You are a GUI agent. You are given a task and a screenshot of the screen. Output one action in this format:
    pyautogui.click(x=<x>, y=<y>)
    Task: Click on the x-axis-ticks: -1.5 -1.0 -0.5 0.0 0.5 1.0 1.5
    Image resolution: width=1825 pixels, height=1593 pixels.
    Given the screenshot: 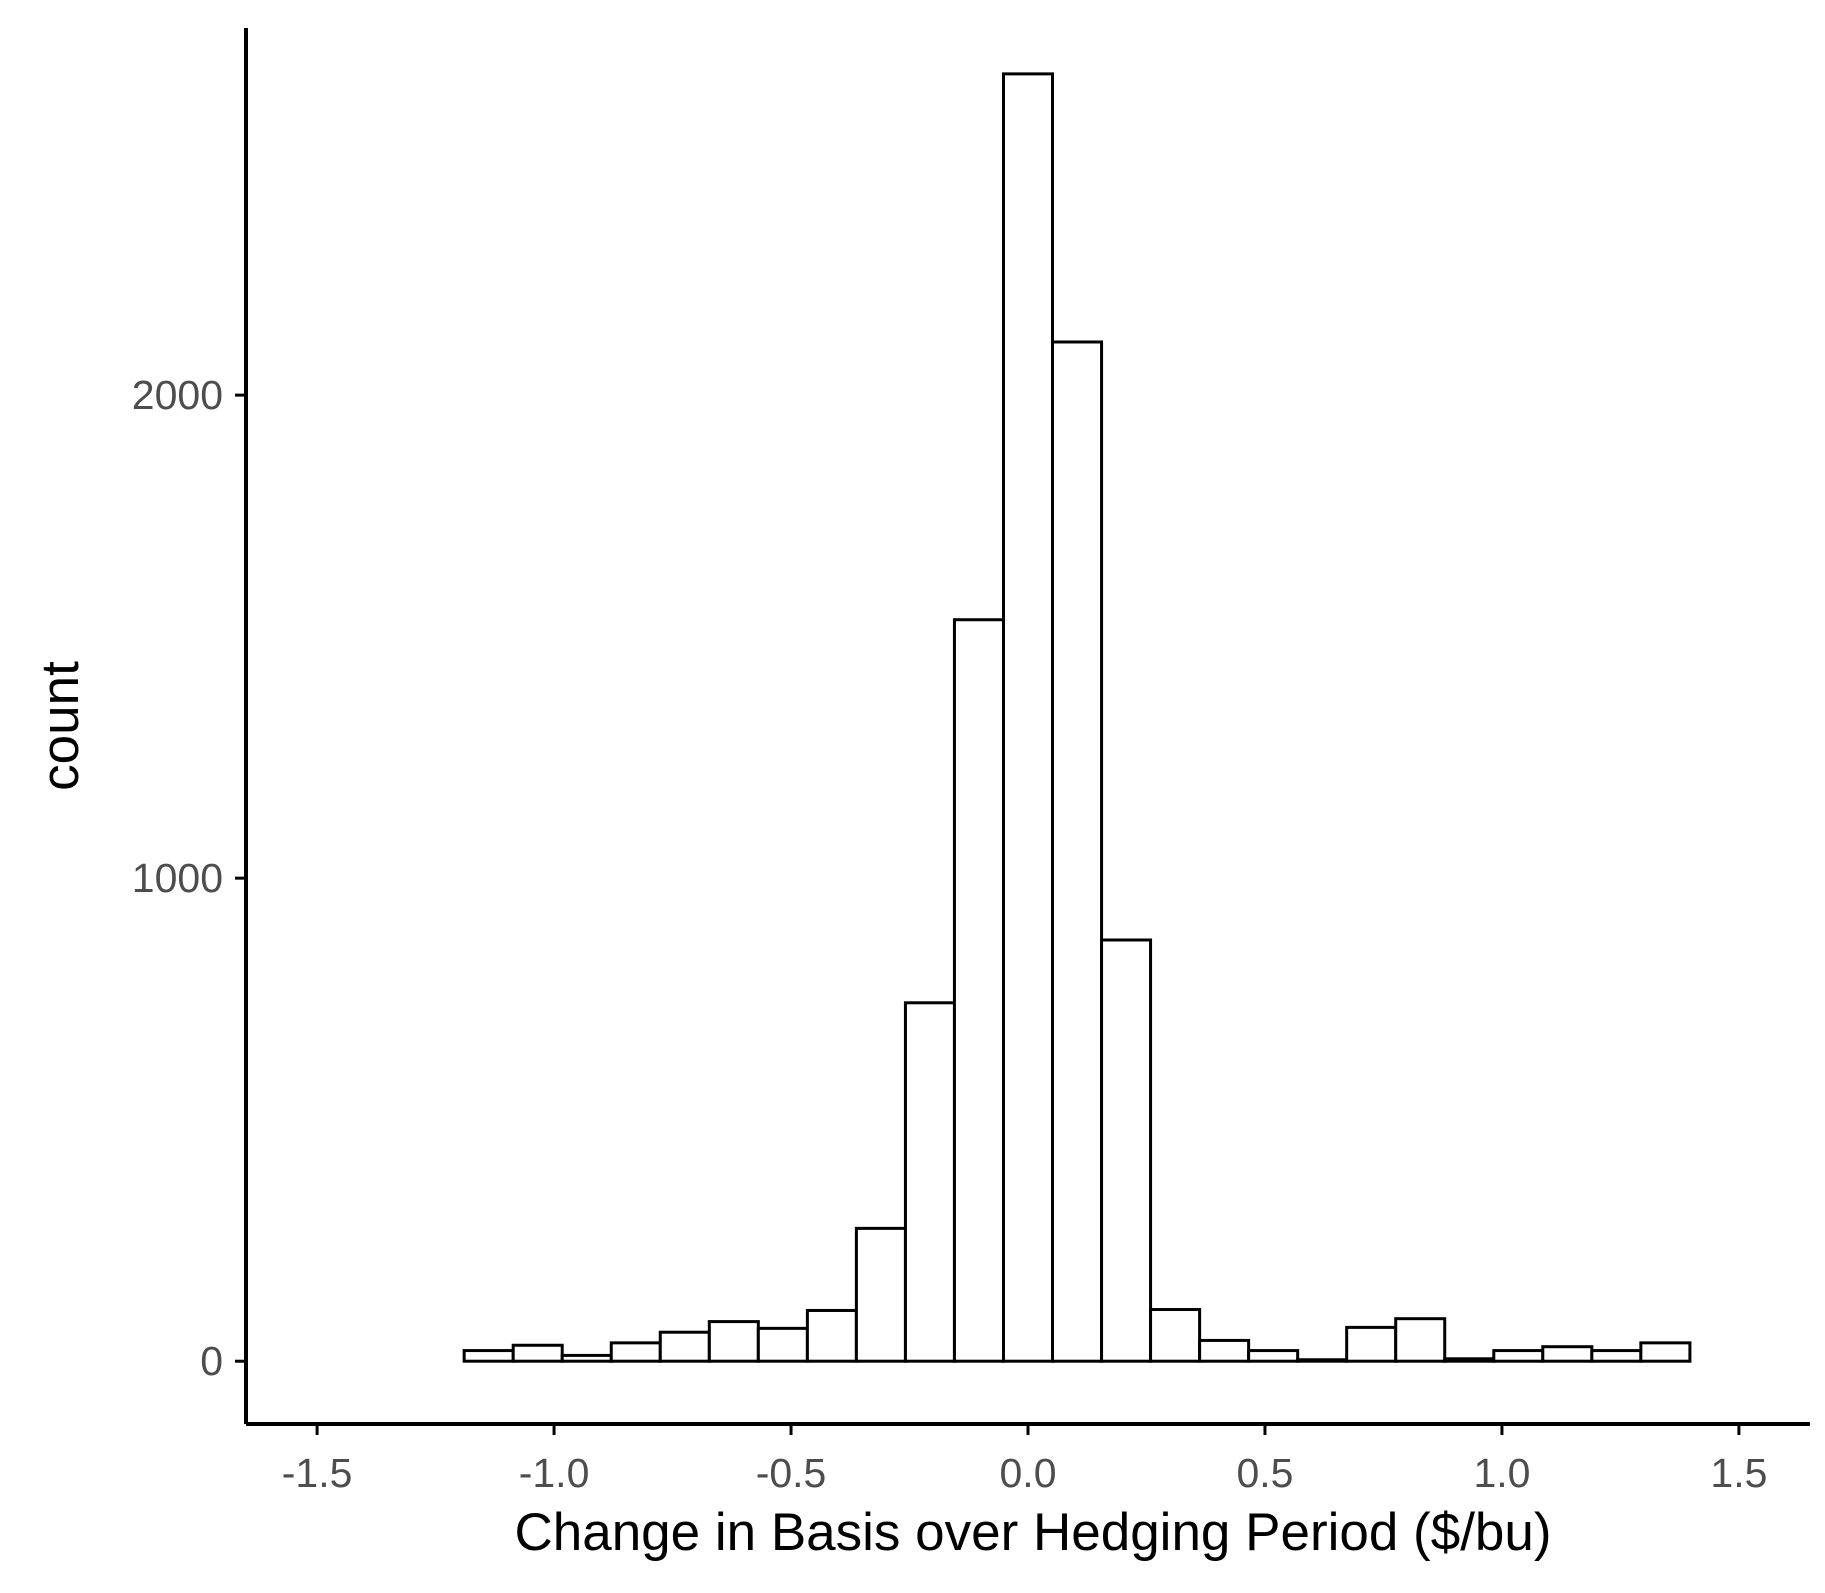 What is the action you would take?
    pyautogui.click(x=1024, y=1460)
    